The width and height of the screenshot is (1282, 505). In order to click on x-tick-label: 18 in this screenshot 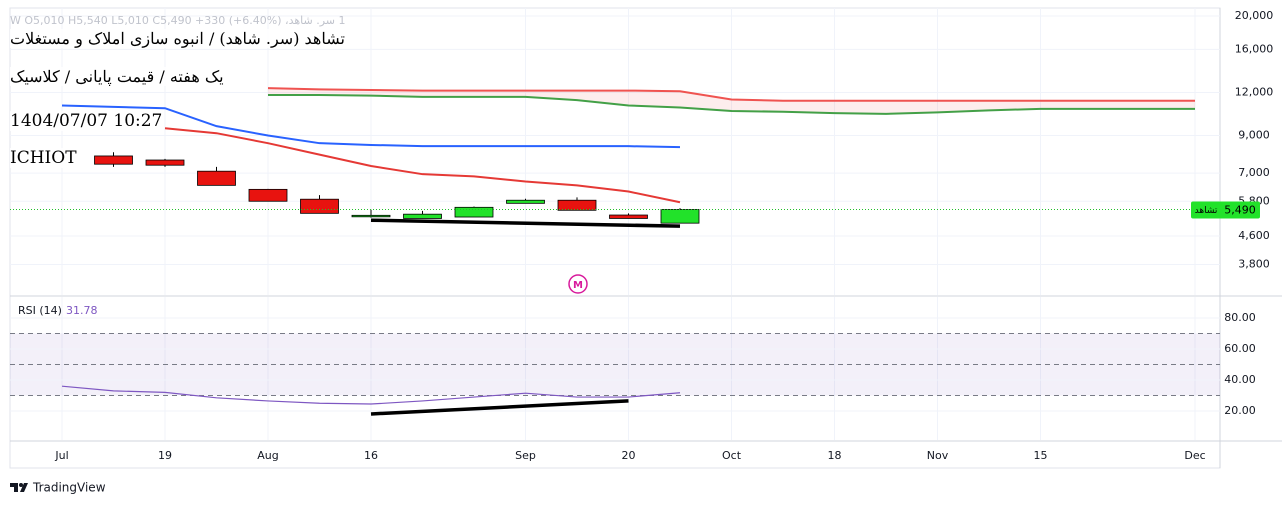, I will do `click(835, 455)`.